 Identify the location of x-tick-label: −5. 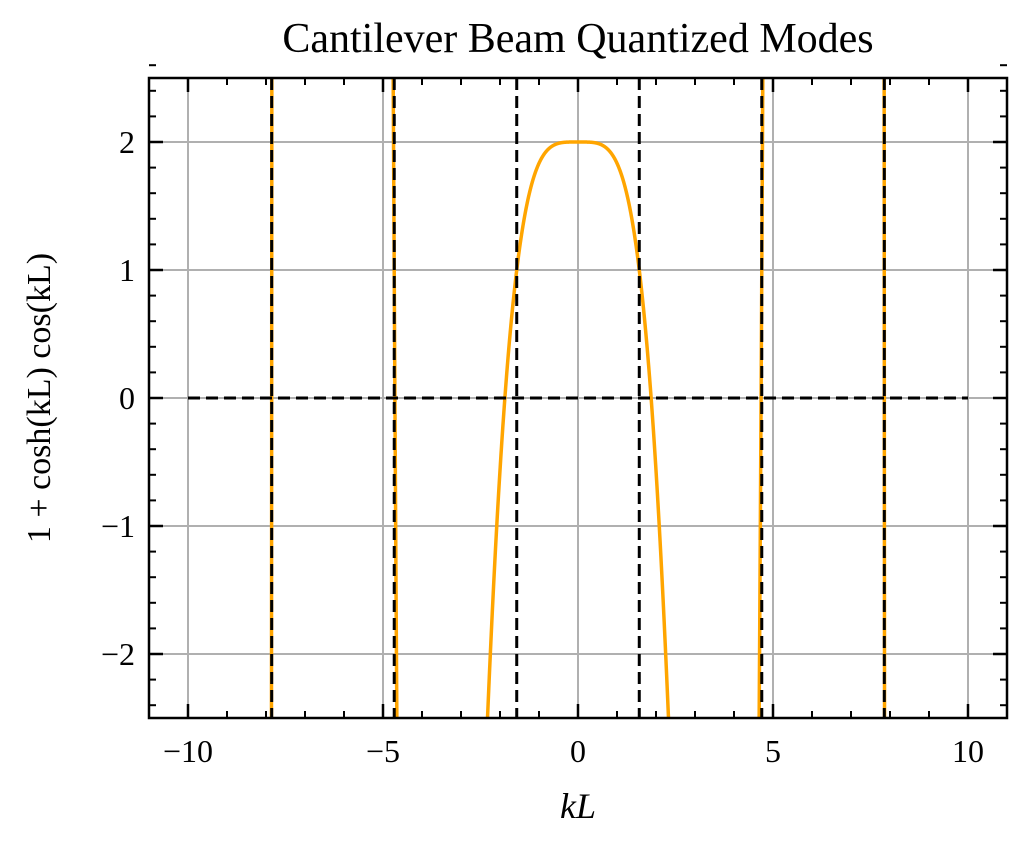
(383, 751).